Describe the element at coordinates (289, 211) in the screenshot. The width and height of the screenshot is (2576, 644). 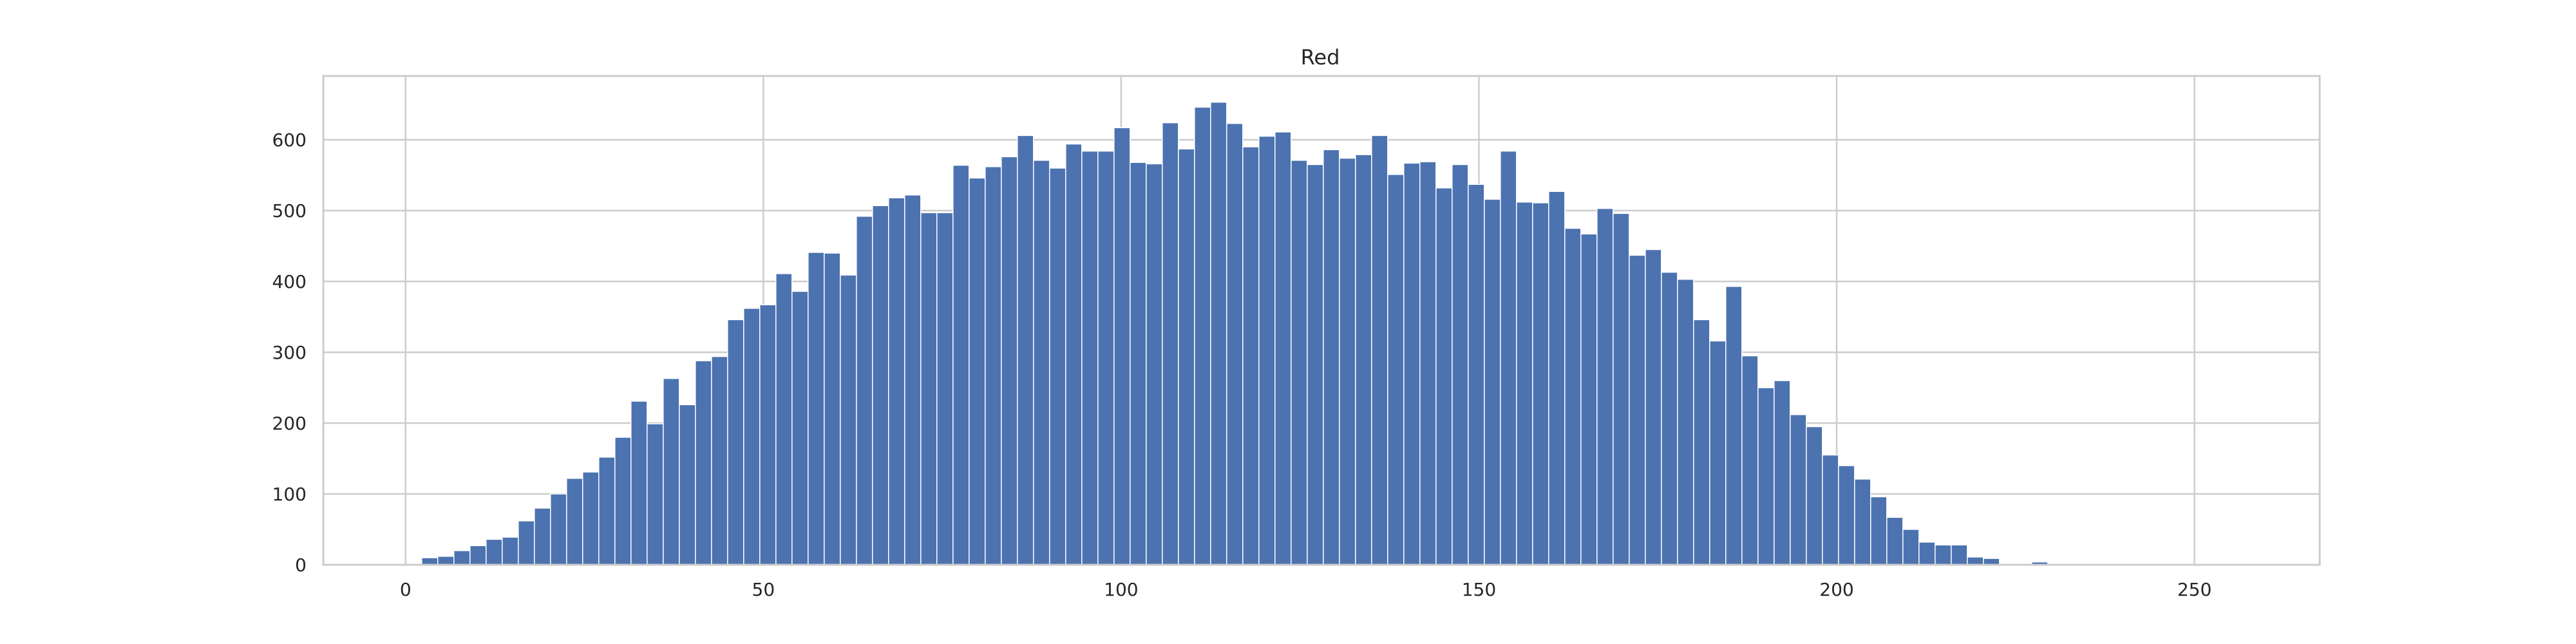
I see `y-tick-label: 500` at that location.